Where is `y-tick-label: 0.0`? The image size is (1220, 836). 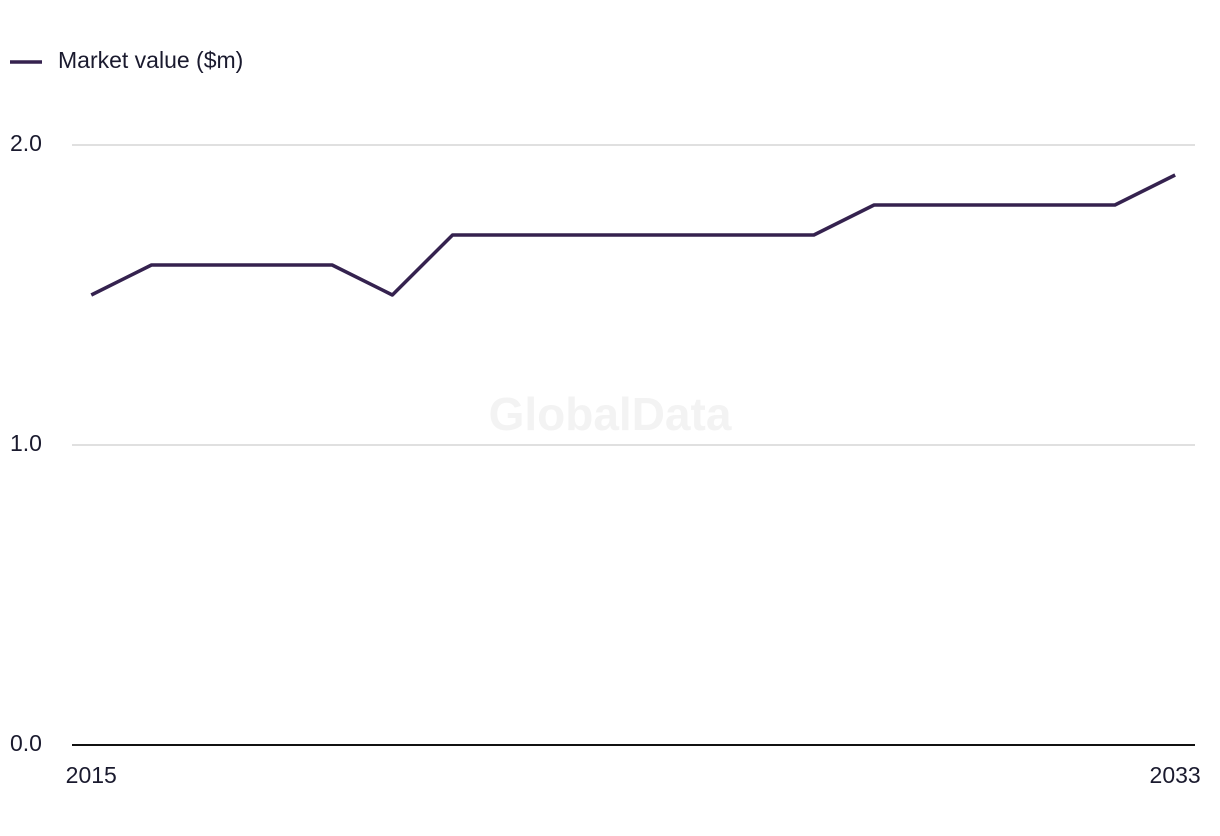 y-tick-label: 0.0 is located at coordinates (26, 743).